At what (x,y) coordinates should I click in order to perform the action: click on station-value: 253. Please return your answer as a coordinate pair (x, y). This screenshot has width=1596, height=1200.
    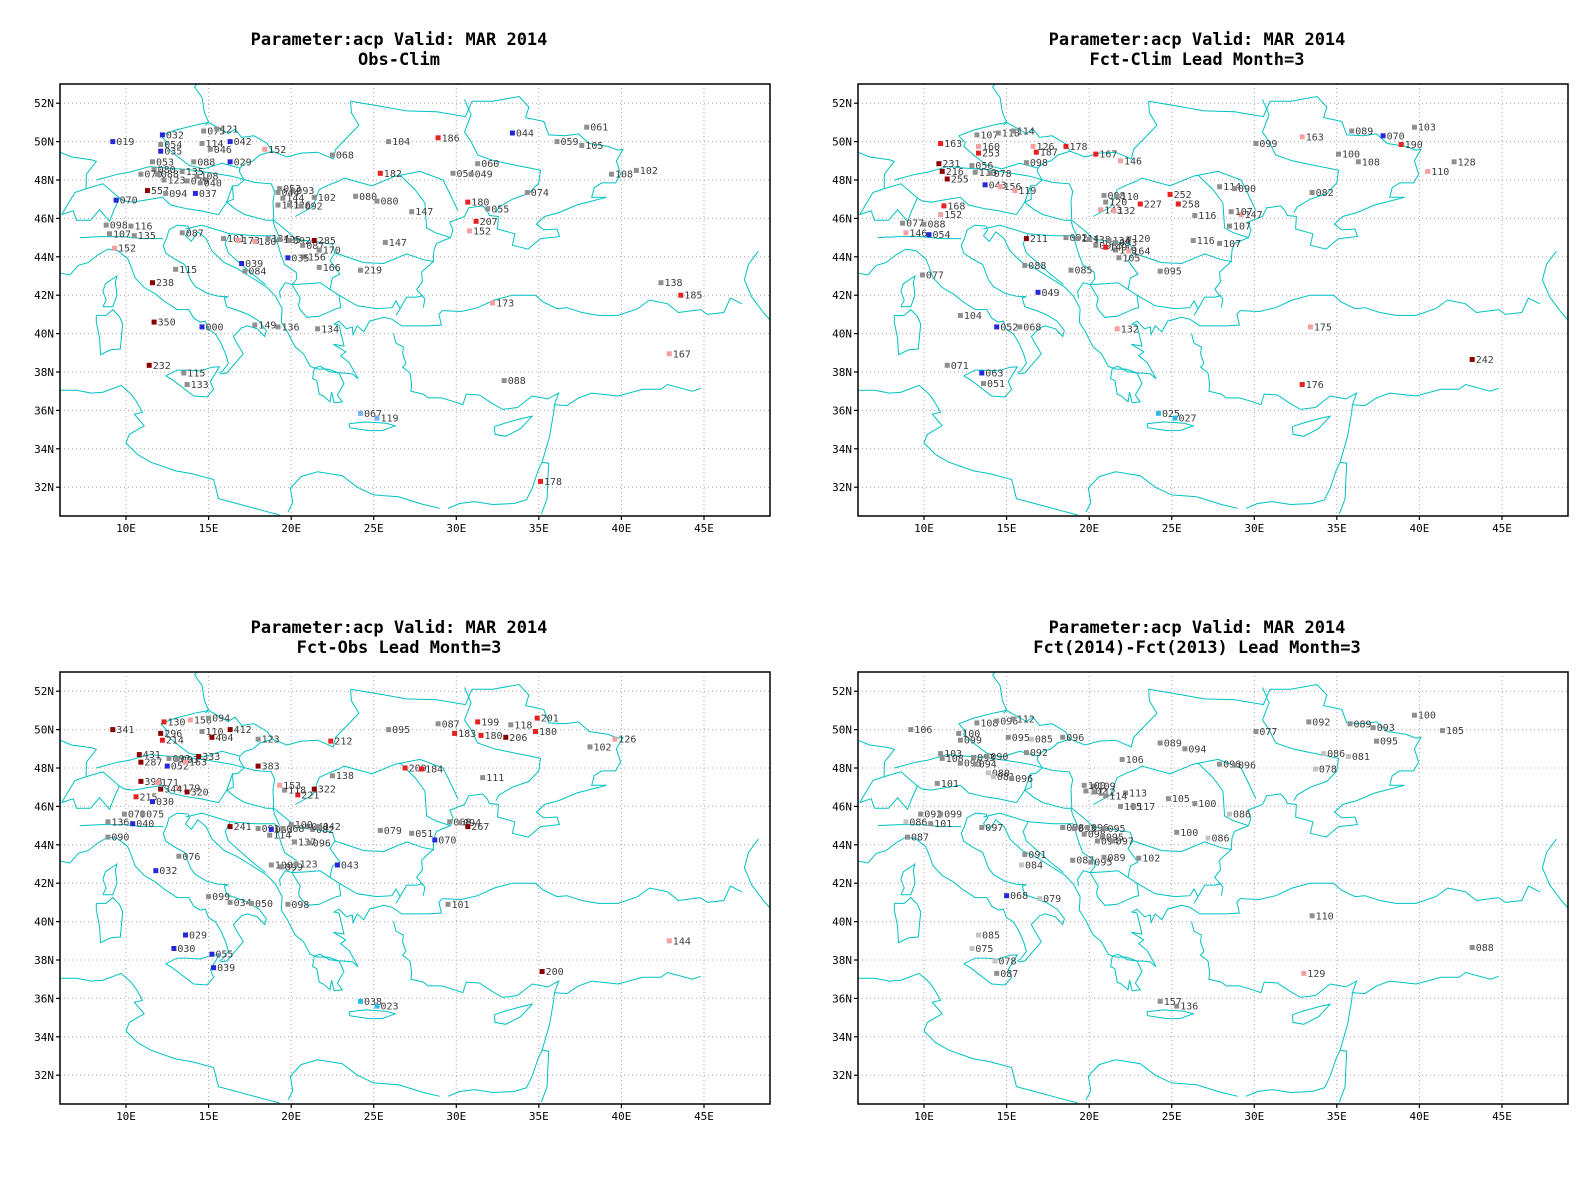
    Looking at the image, I should click on (991, 154).